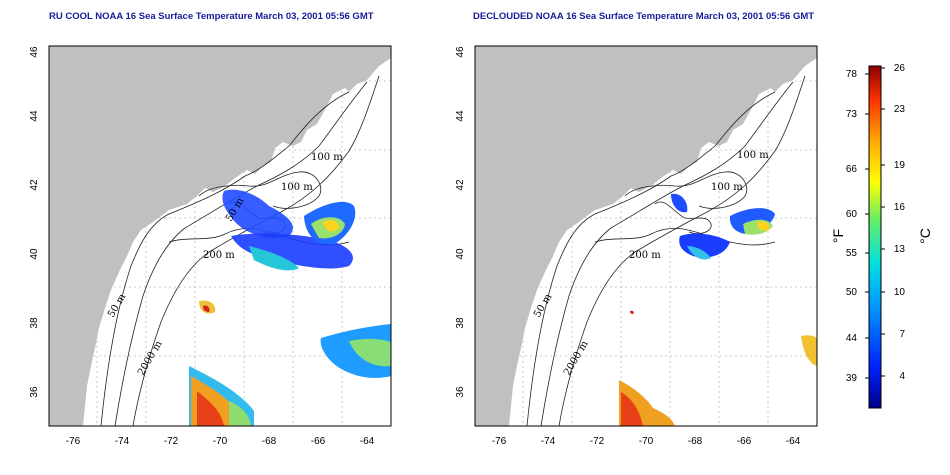  Describe the element at coordinates (900, 109) in the screenshot. I see `celsius-tick: 23` at that location.